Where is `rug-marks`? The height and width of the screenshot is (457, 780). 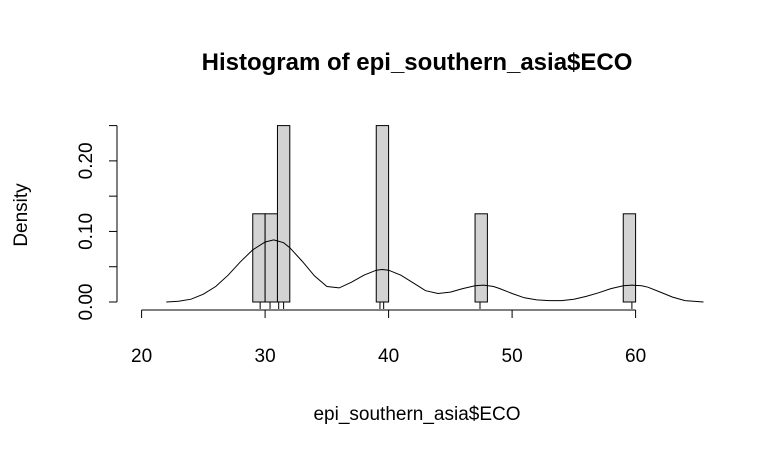 rug-marks is located at coordinates (446, 305).